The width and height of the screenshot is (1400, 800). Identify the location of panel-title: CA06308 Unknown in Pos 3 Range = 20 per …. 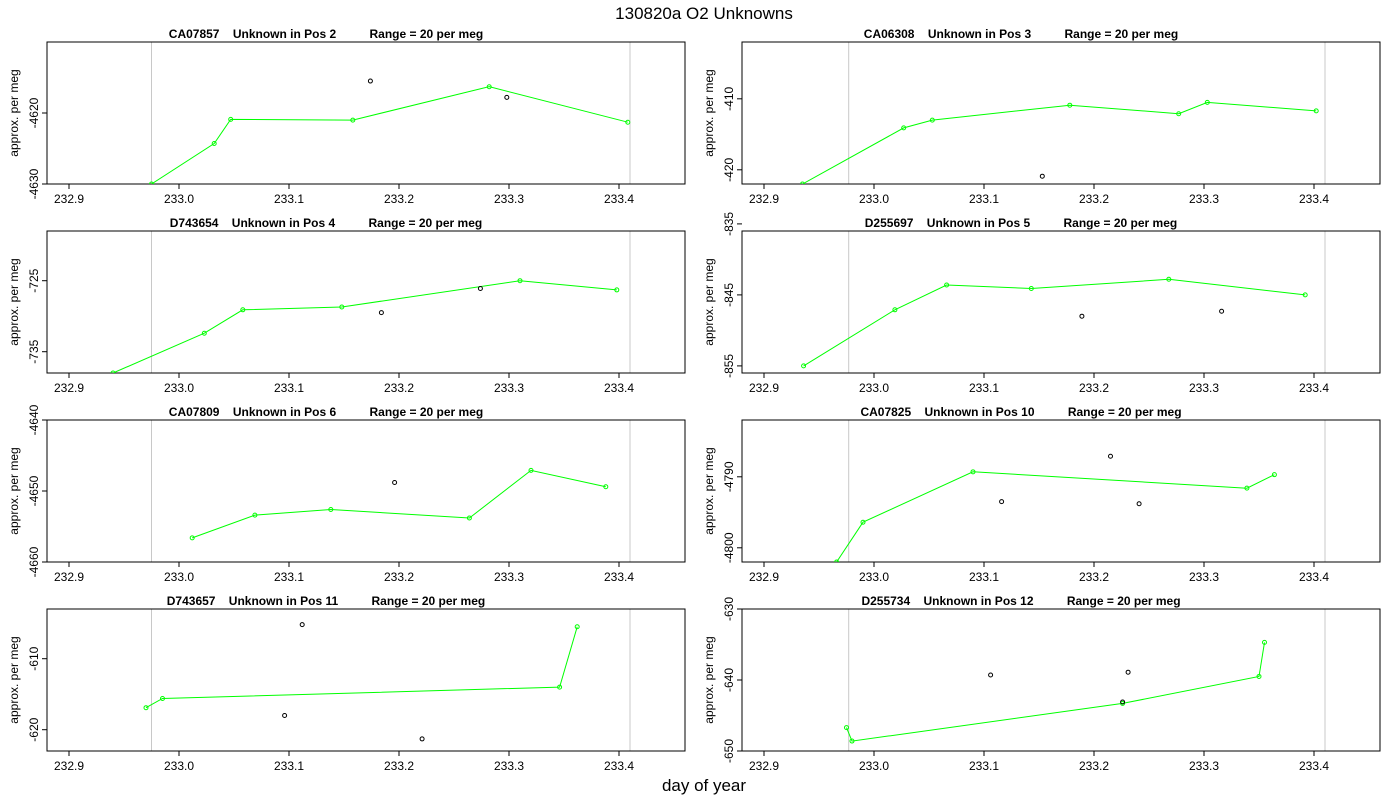
(1021, 34).